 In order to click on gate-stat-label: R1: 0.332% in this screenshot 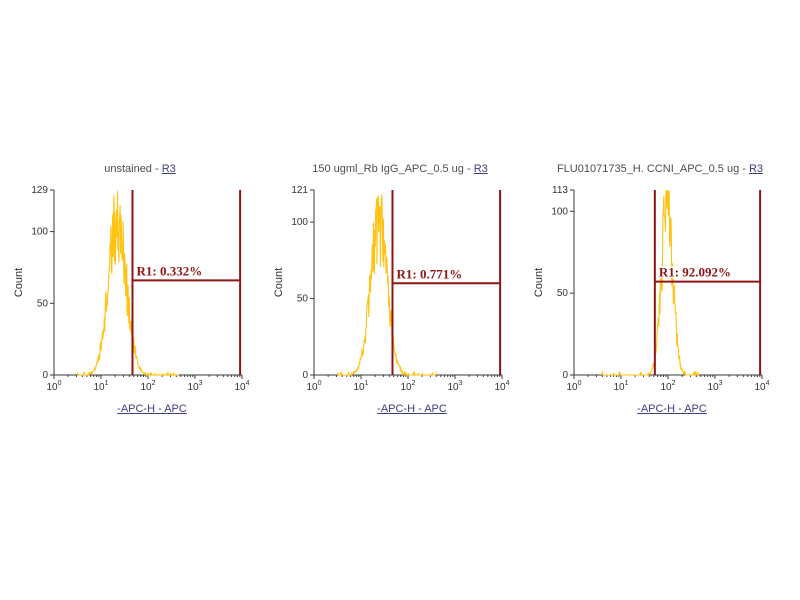, I will do `click(169, 270)`.